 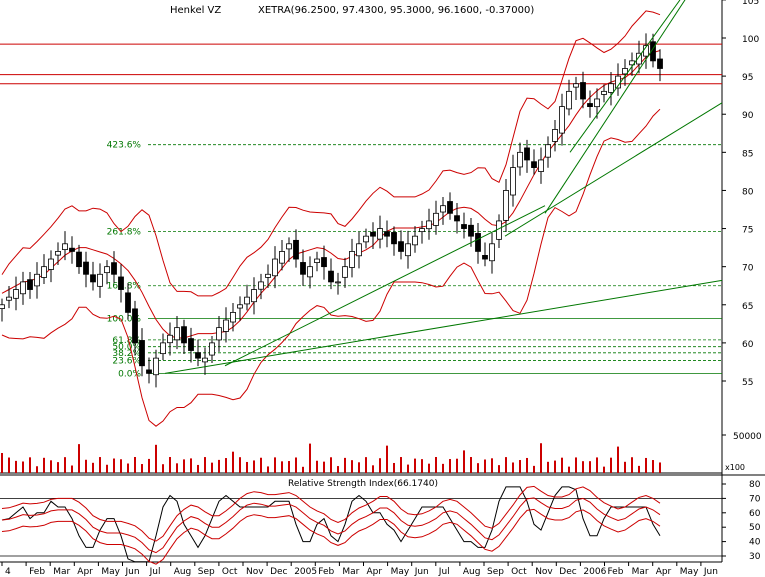 What do you see at coordinates (748, 192) in the screenshot?
I see `price-y-tick-label: 80` at bounding box center [748, 192].